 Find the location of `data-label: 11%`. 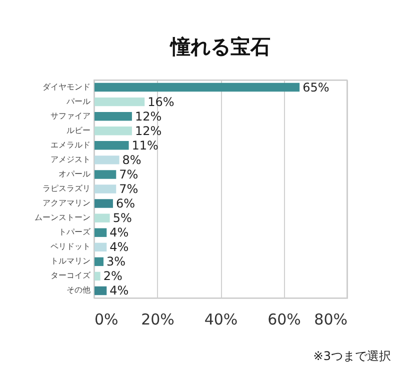

data-label: 11% is located at coordinates (145, 145).